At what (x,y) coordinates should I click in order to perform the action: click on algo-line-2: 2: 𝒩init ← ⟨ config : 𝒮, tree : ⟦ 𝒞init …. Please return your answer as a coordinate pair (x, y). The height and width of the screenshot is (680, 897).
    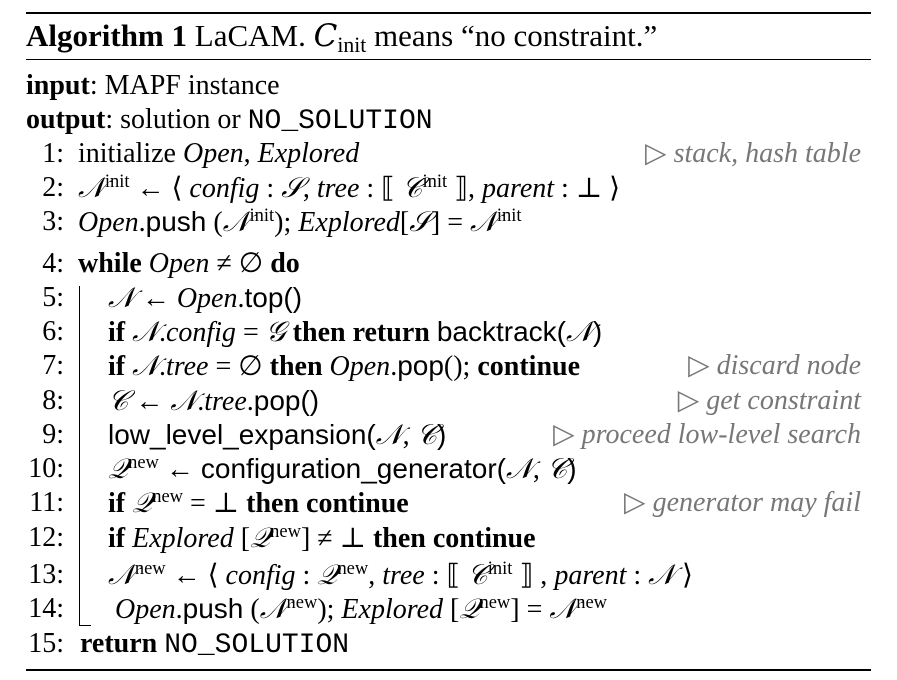
    Looking at the image, I should click on (331, 187).